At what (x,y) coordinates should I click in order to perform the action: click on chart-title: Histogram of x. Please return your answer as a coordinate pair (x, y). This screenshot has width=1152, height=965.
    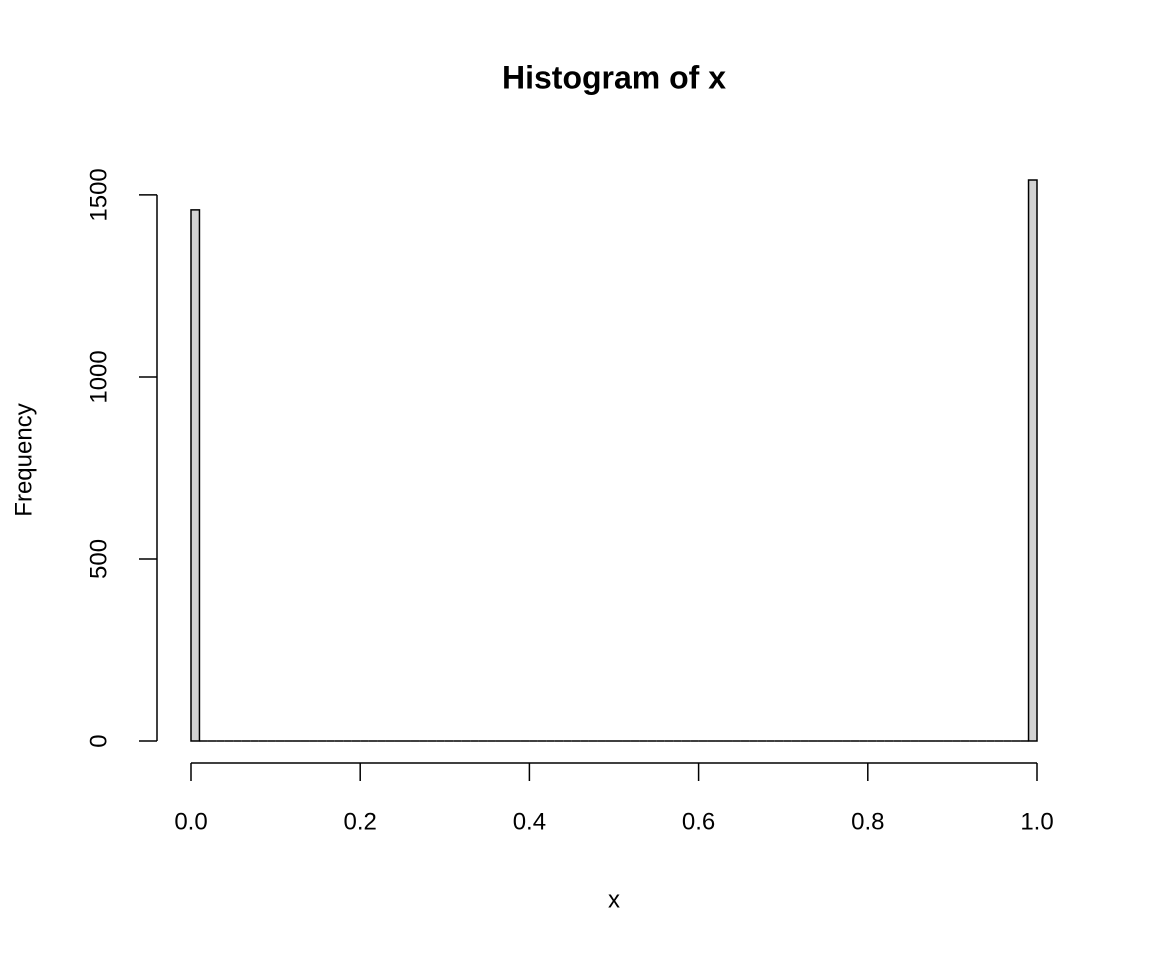
    Looking at the image, I should click on (614, 77).